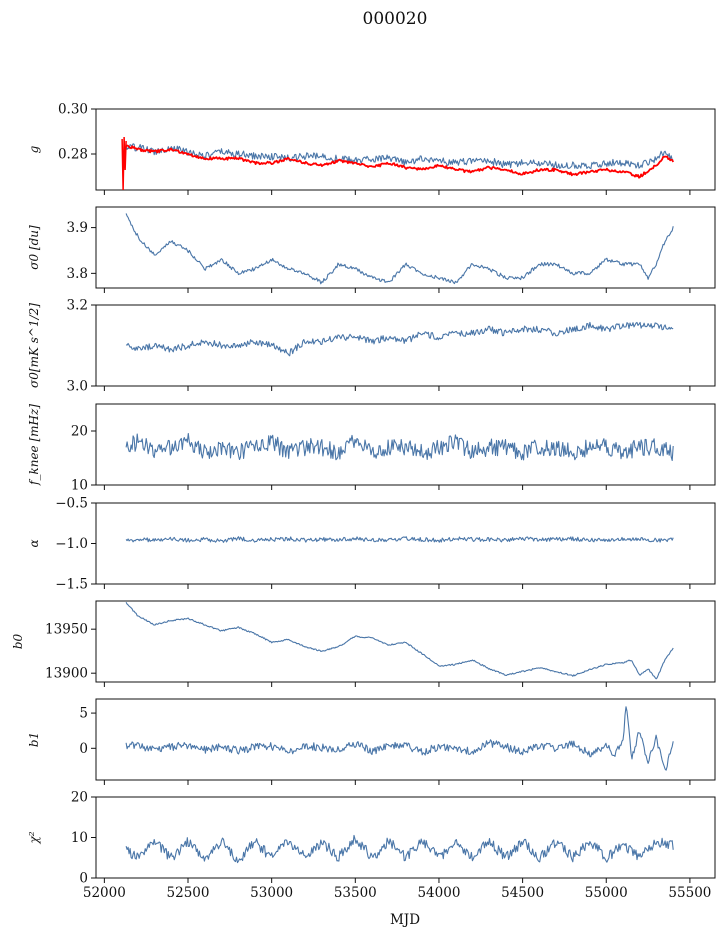 This screenshot has width=725, height=936. I want to click on y-tick-label: 0.28, so click(73, 155).